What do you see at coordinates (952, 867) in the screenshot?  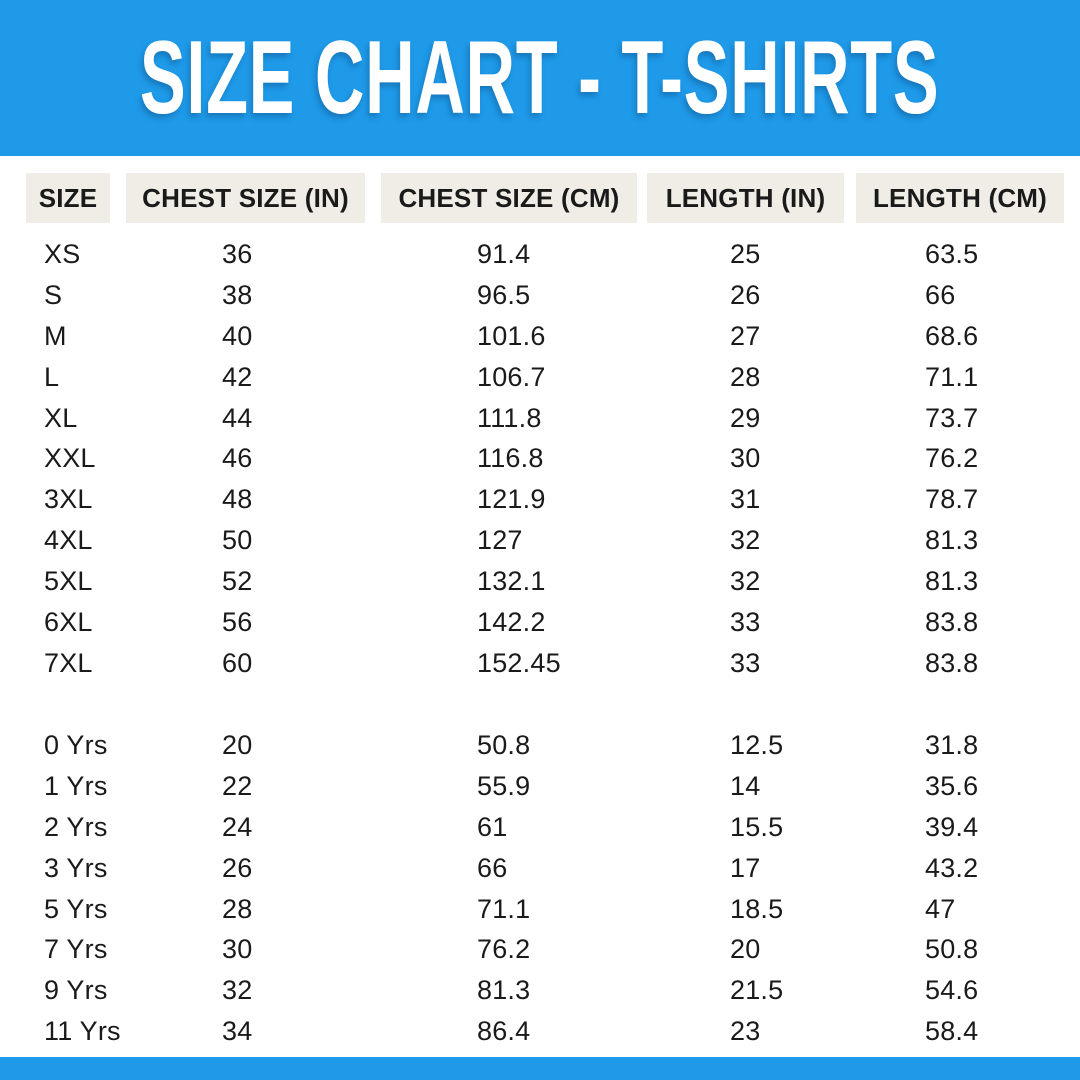 I see `cell-length-cm: 43.2` at bounding box center [952, 867].